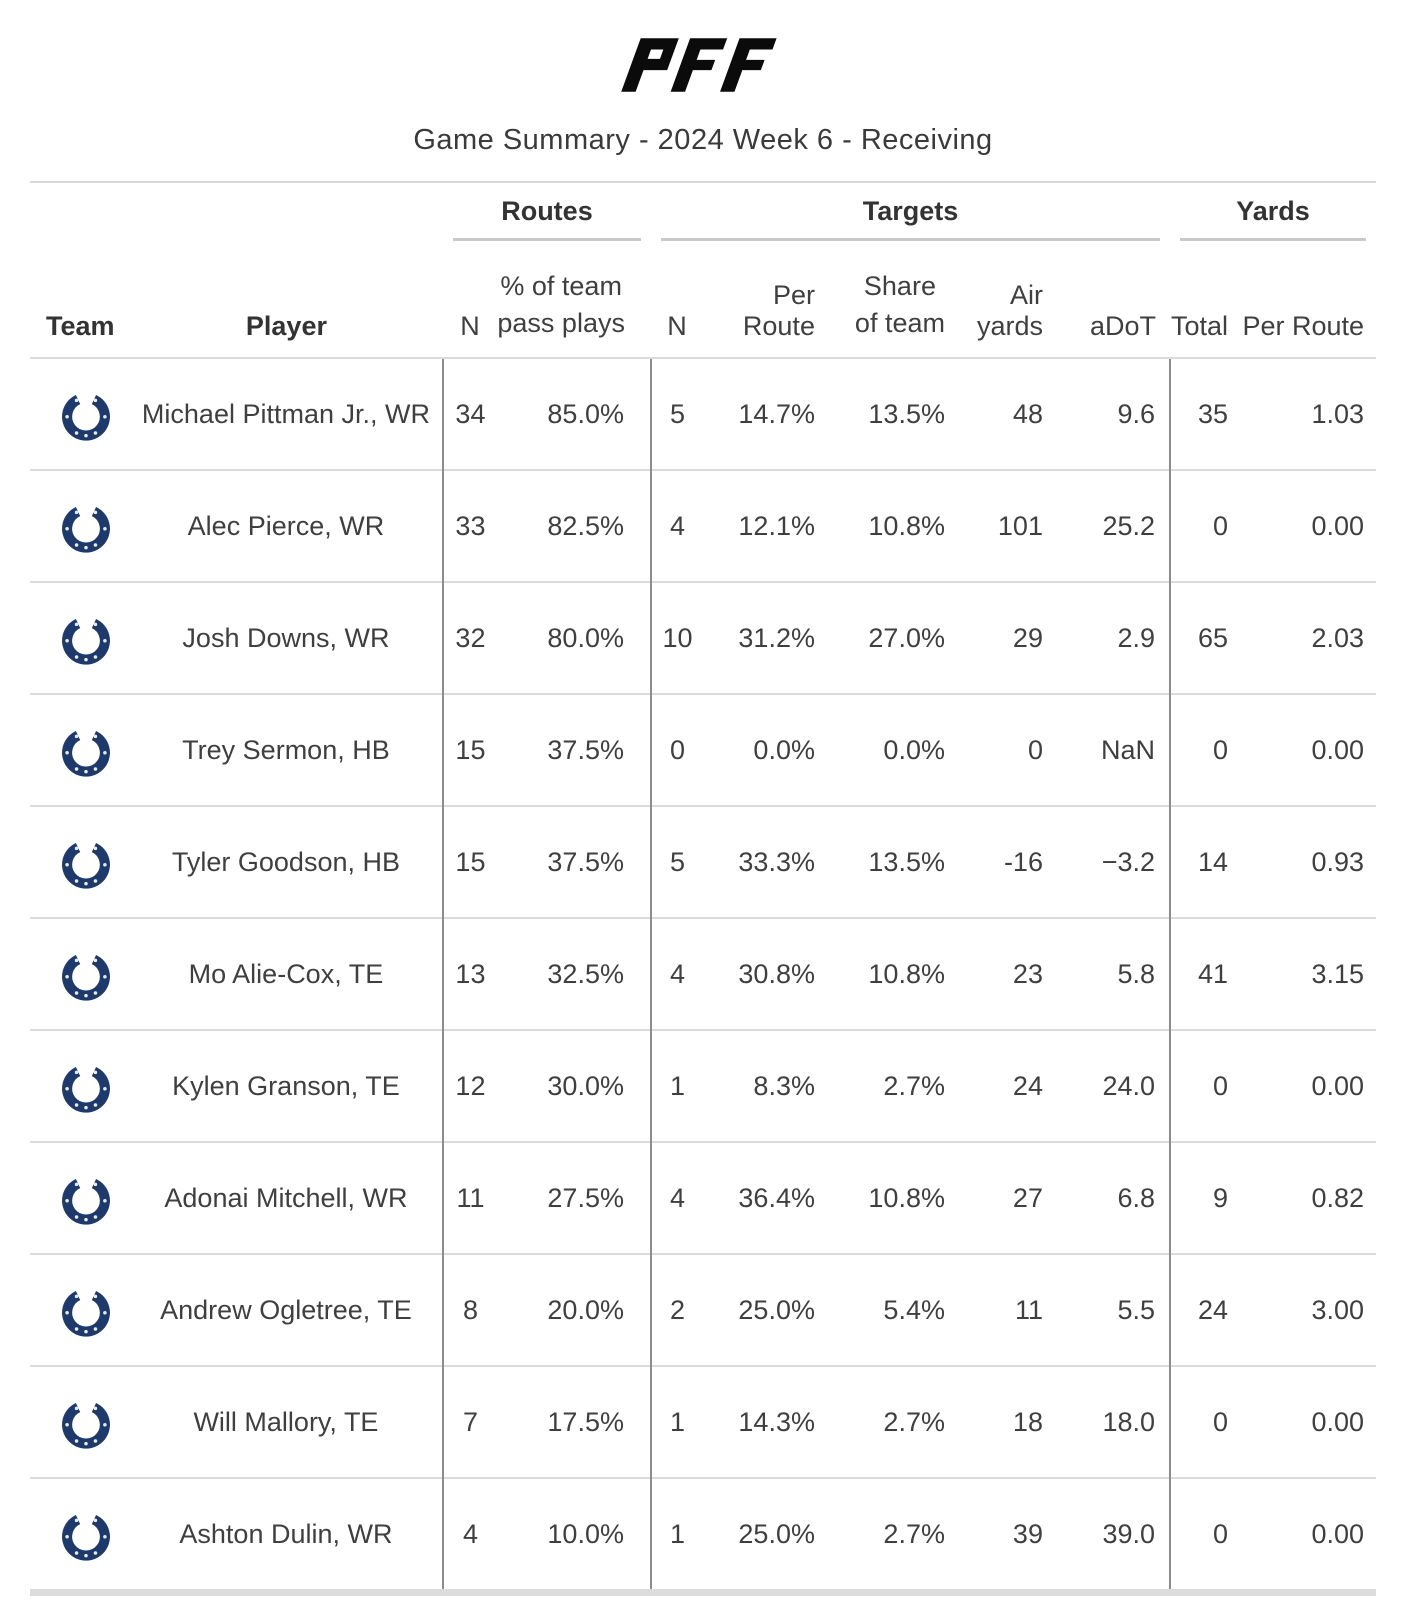 This screenshot has width=1406, height=1600. What do you see at coordinates (585, 413) in the screenshot?
I see `routes-pct-value: 85.0%` at bounding box center [585, 413].